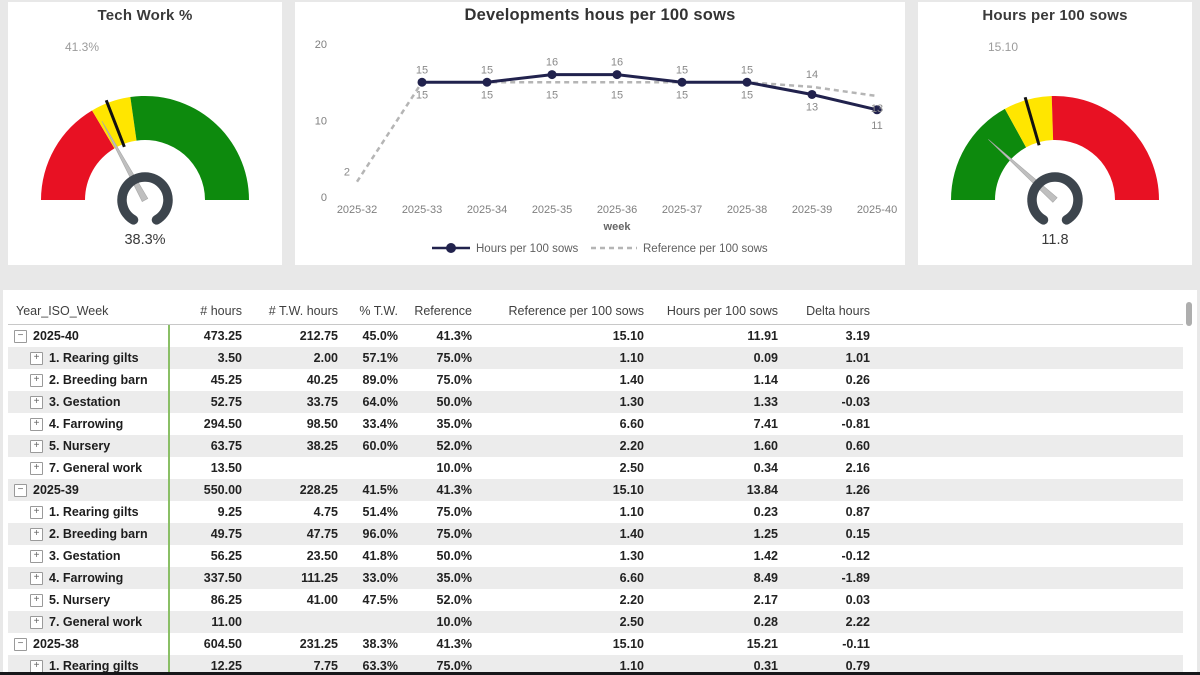 This screenshot has height=675, width=1200. I want to click on column-header: Reference per 100 sows, so click(576, 311).